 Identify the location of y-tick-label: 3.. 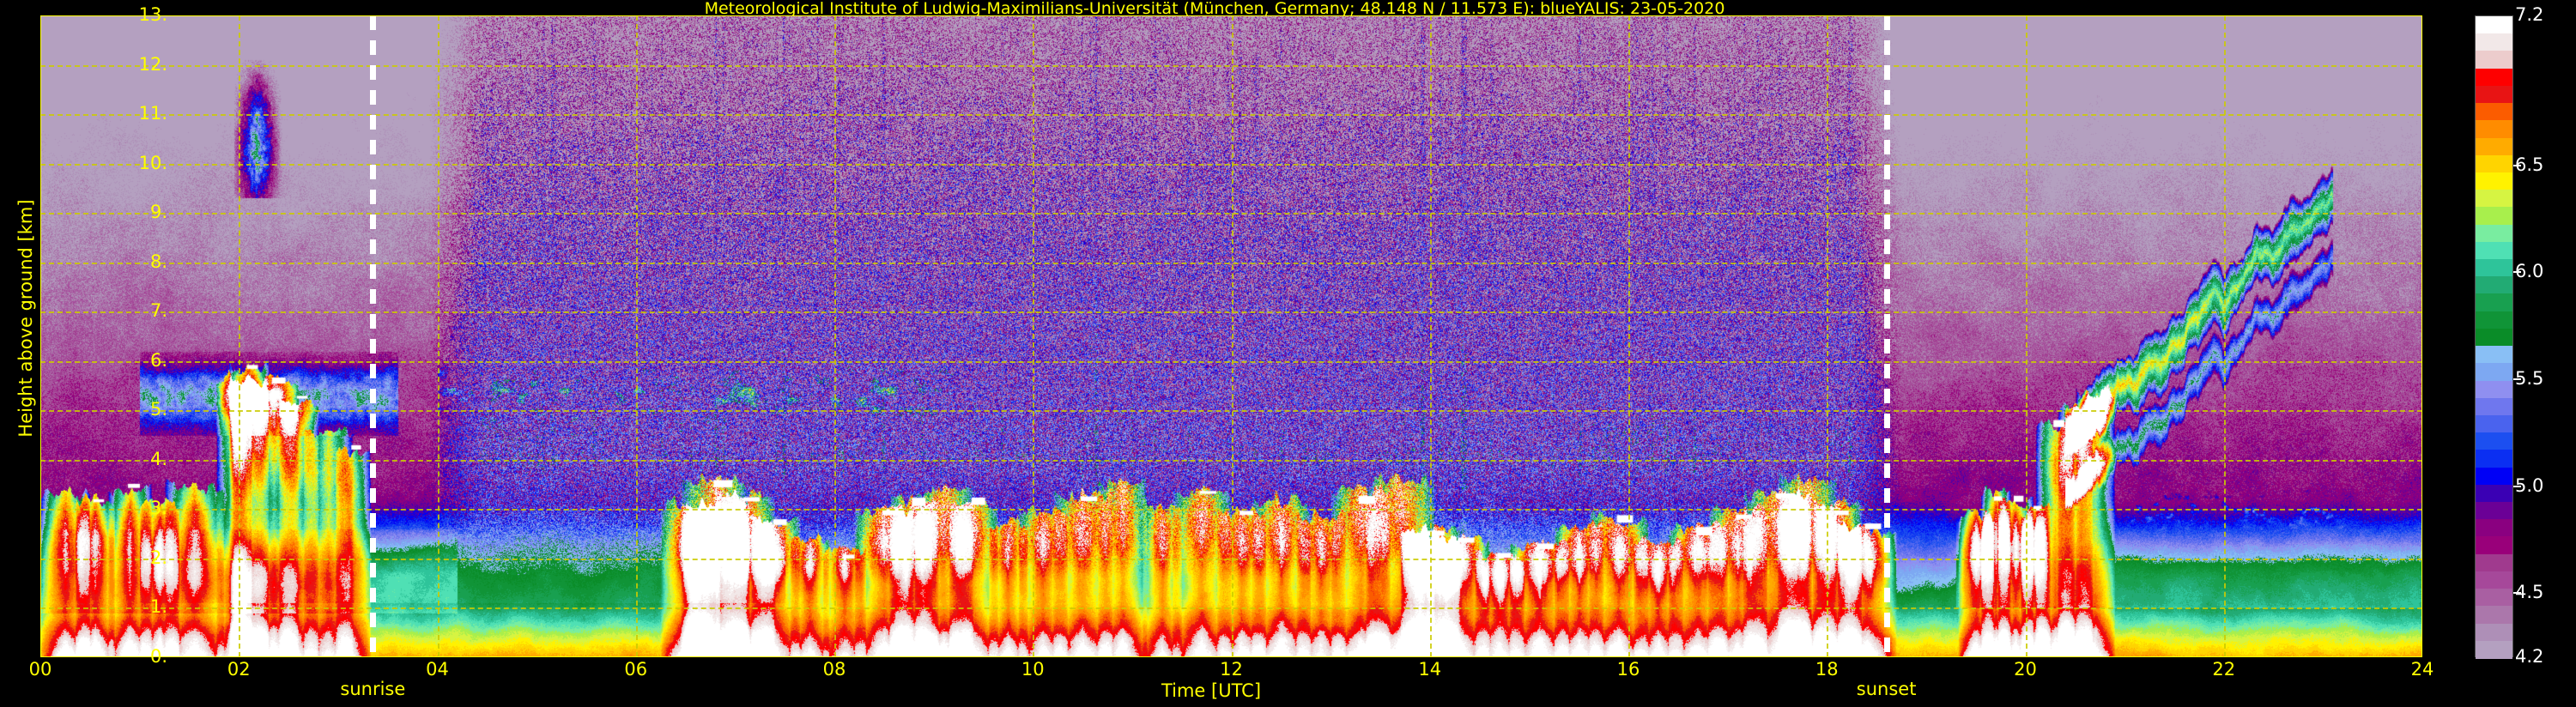
(158, 508).